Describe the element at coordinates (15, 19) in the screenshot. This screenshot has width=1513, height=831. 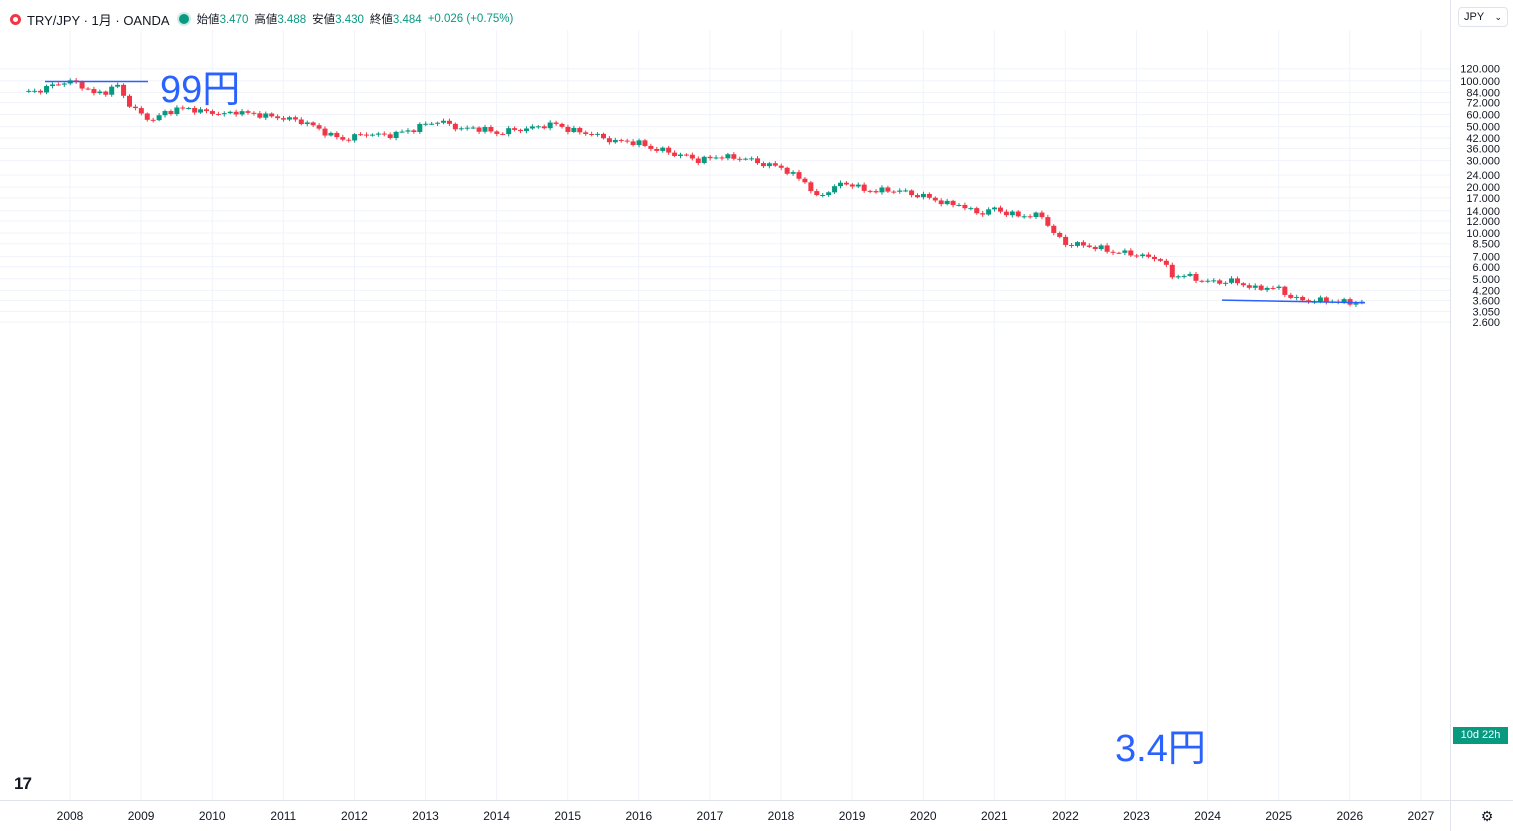
I see `symbol-logo-icon` at that location.